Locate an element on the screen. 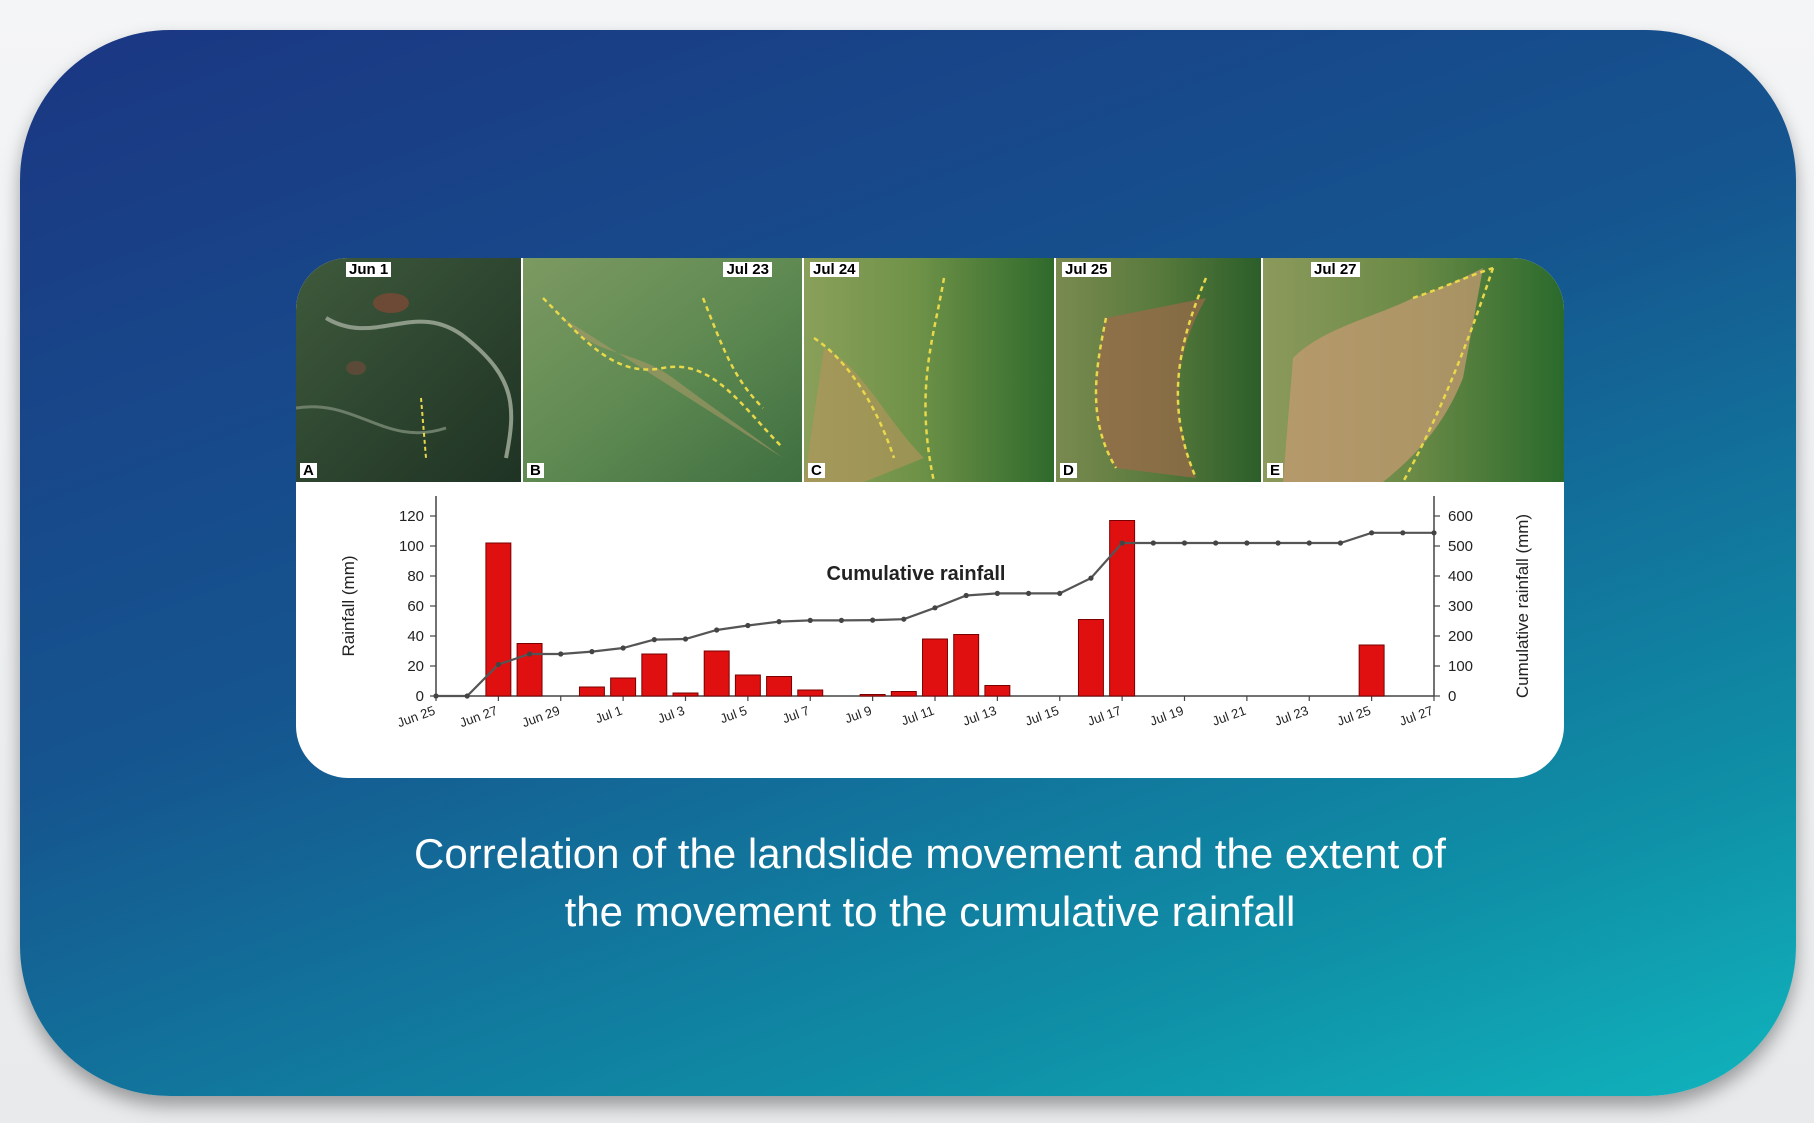  y-tick-label: 120 is located at coordinates (411, 516).